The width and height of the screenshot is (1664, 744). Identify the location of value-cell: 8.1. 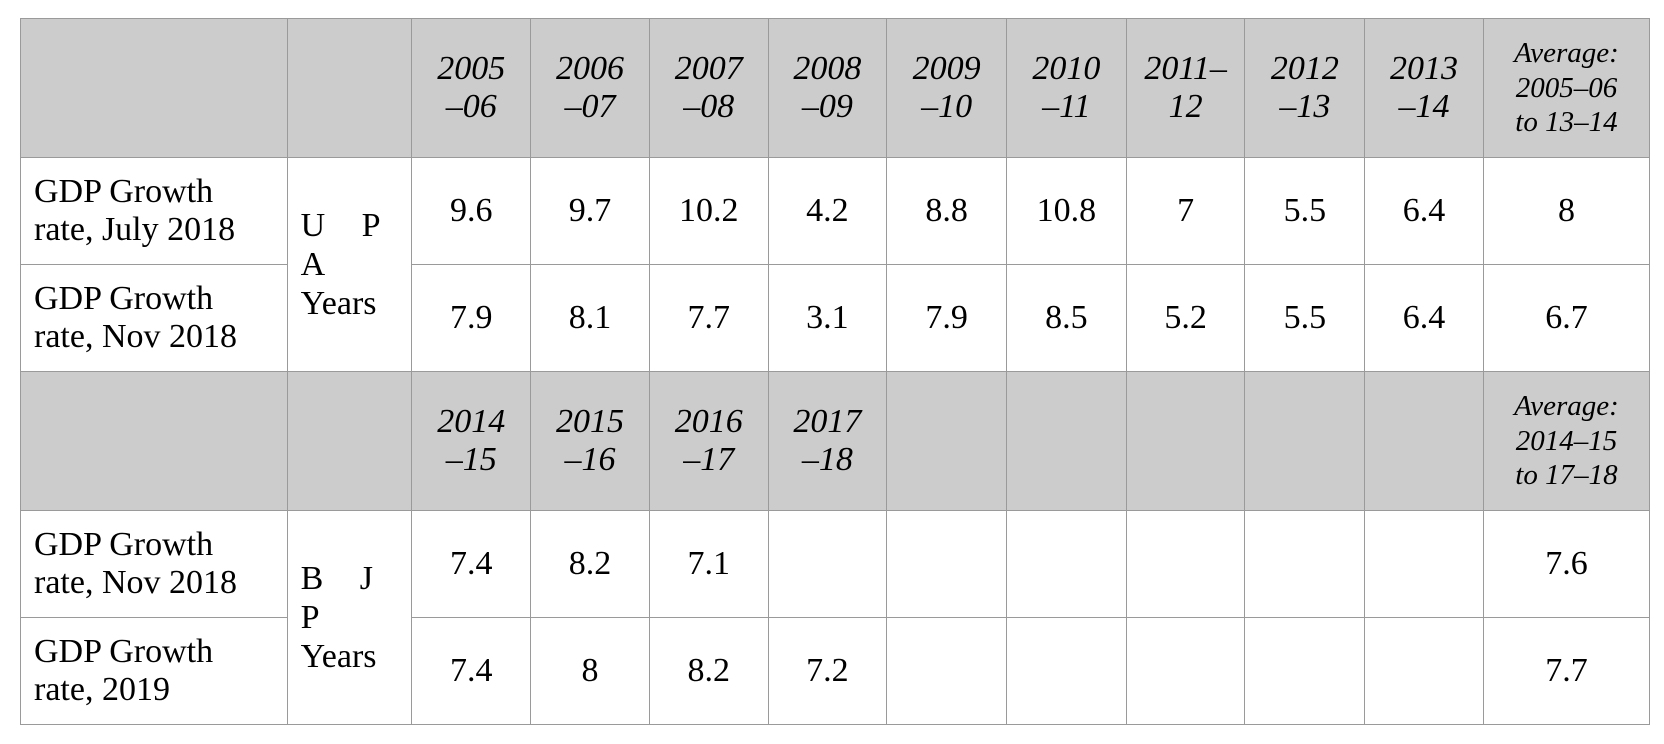
(590, 318).